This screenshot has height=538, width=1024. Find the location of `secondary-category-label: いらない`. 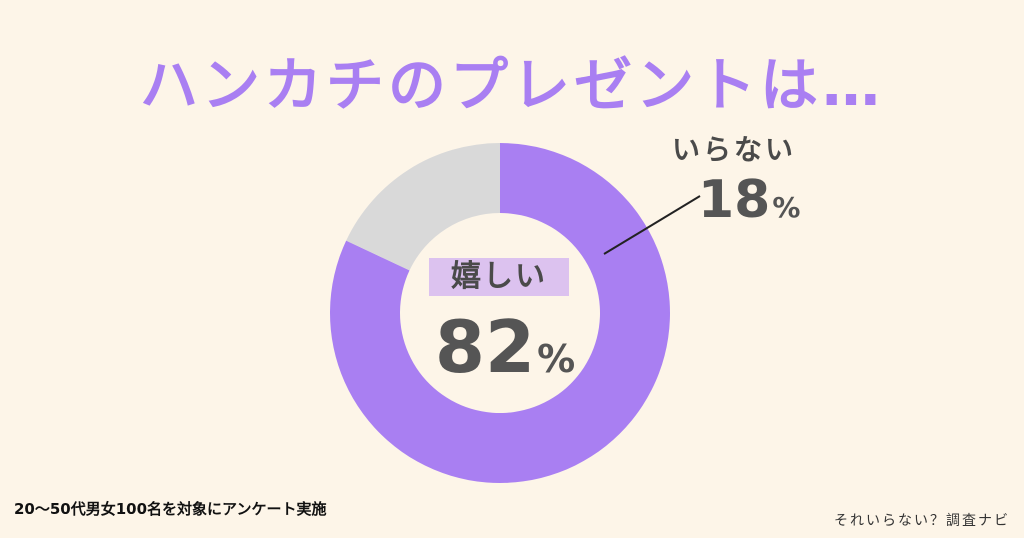

secondary-category-label: いらない is located at coordinates (734, 149).